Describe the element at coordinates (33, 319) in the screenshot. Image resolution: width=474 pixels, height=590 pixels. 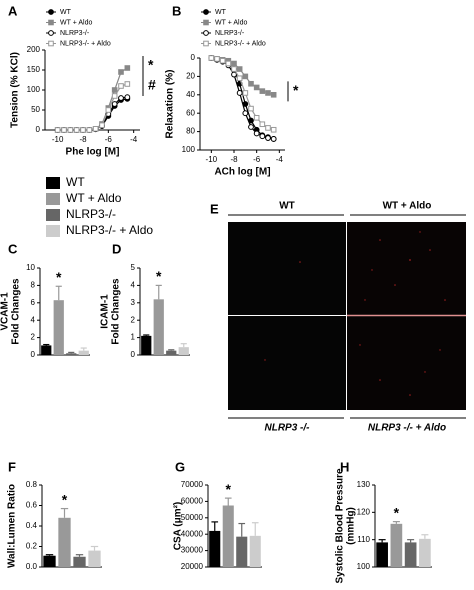
I see `y-tick-label: 4` at that location.